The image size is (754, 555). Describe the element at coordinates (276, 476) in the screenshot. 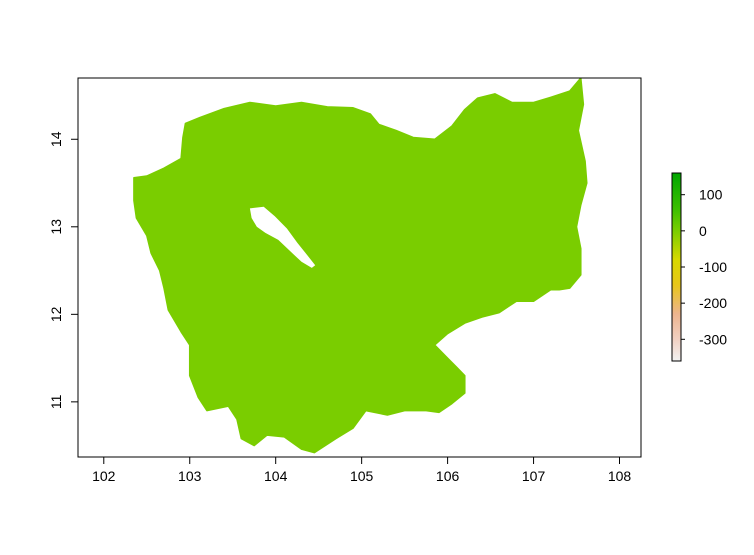

I see `x-tick-label: 104` at that location.